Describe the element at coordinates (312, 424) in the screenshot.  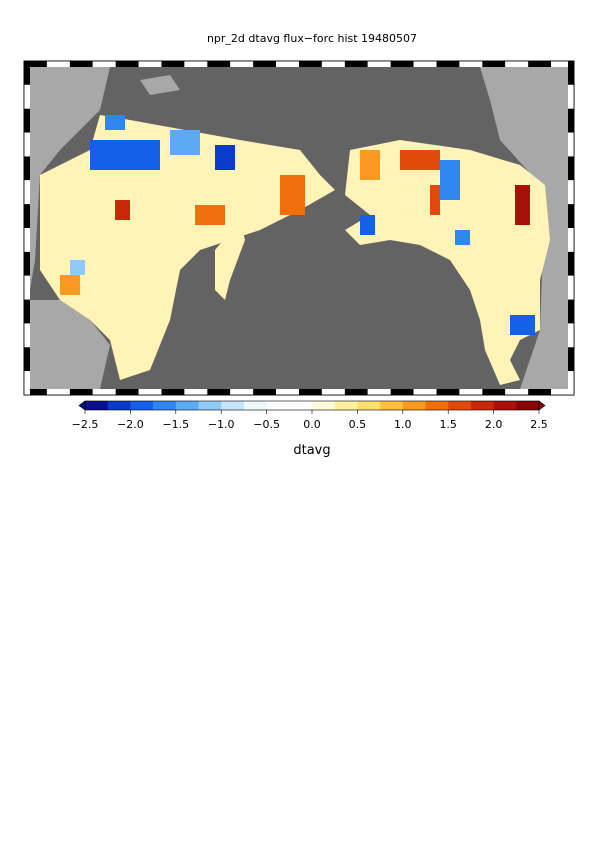
I see `colorbar-tick-label: 0.0` at that location.